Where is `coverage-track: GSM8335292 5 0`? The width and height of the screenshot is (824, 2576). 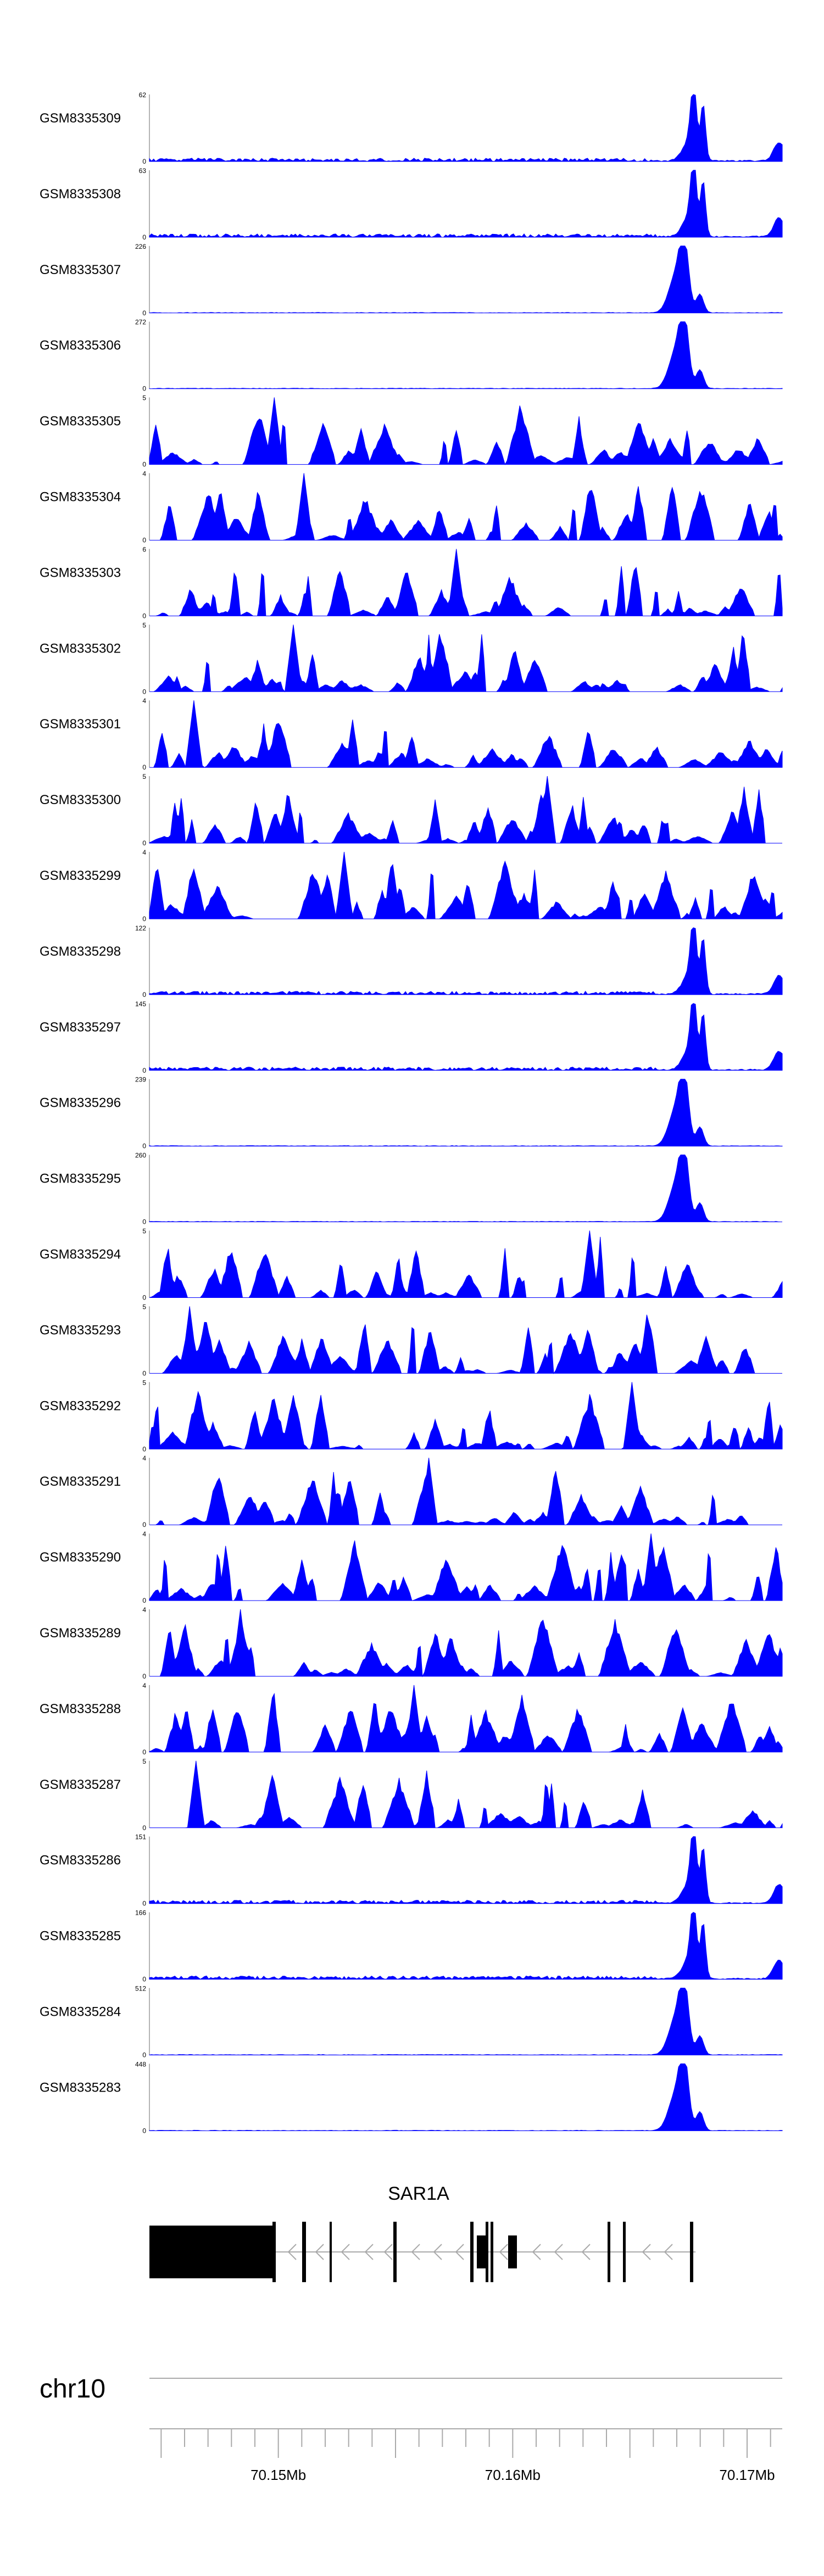 coverage-track: GSM8335292 5 0 is located at coordinates (411, 1416).